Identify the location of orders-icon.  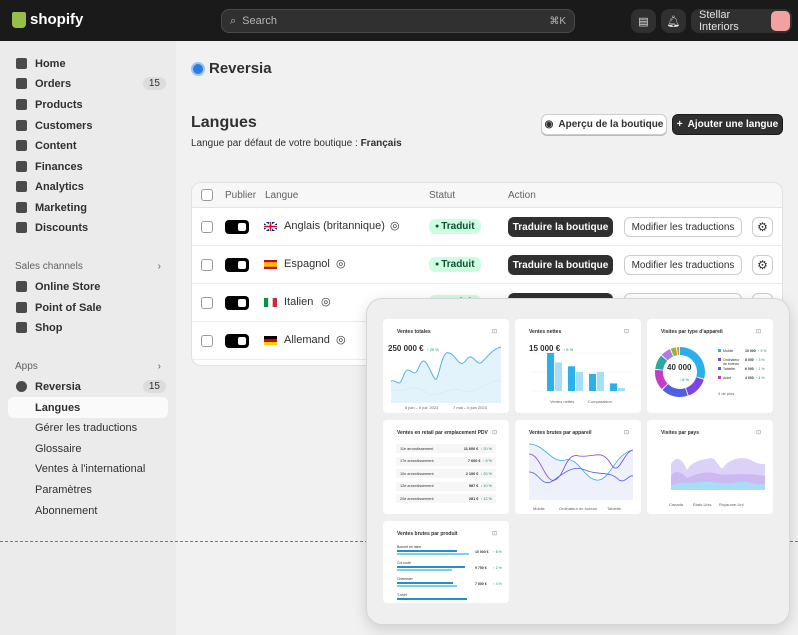
(21, 83).